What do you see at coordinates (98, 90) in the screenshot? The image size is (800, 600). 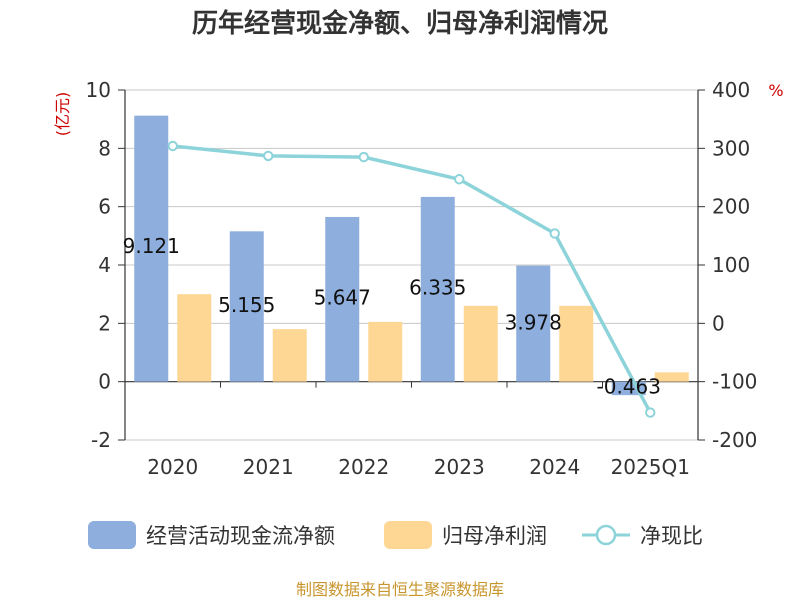 I see `y-left-tick-label: 10` at bounding box center [98, 90].